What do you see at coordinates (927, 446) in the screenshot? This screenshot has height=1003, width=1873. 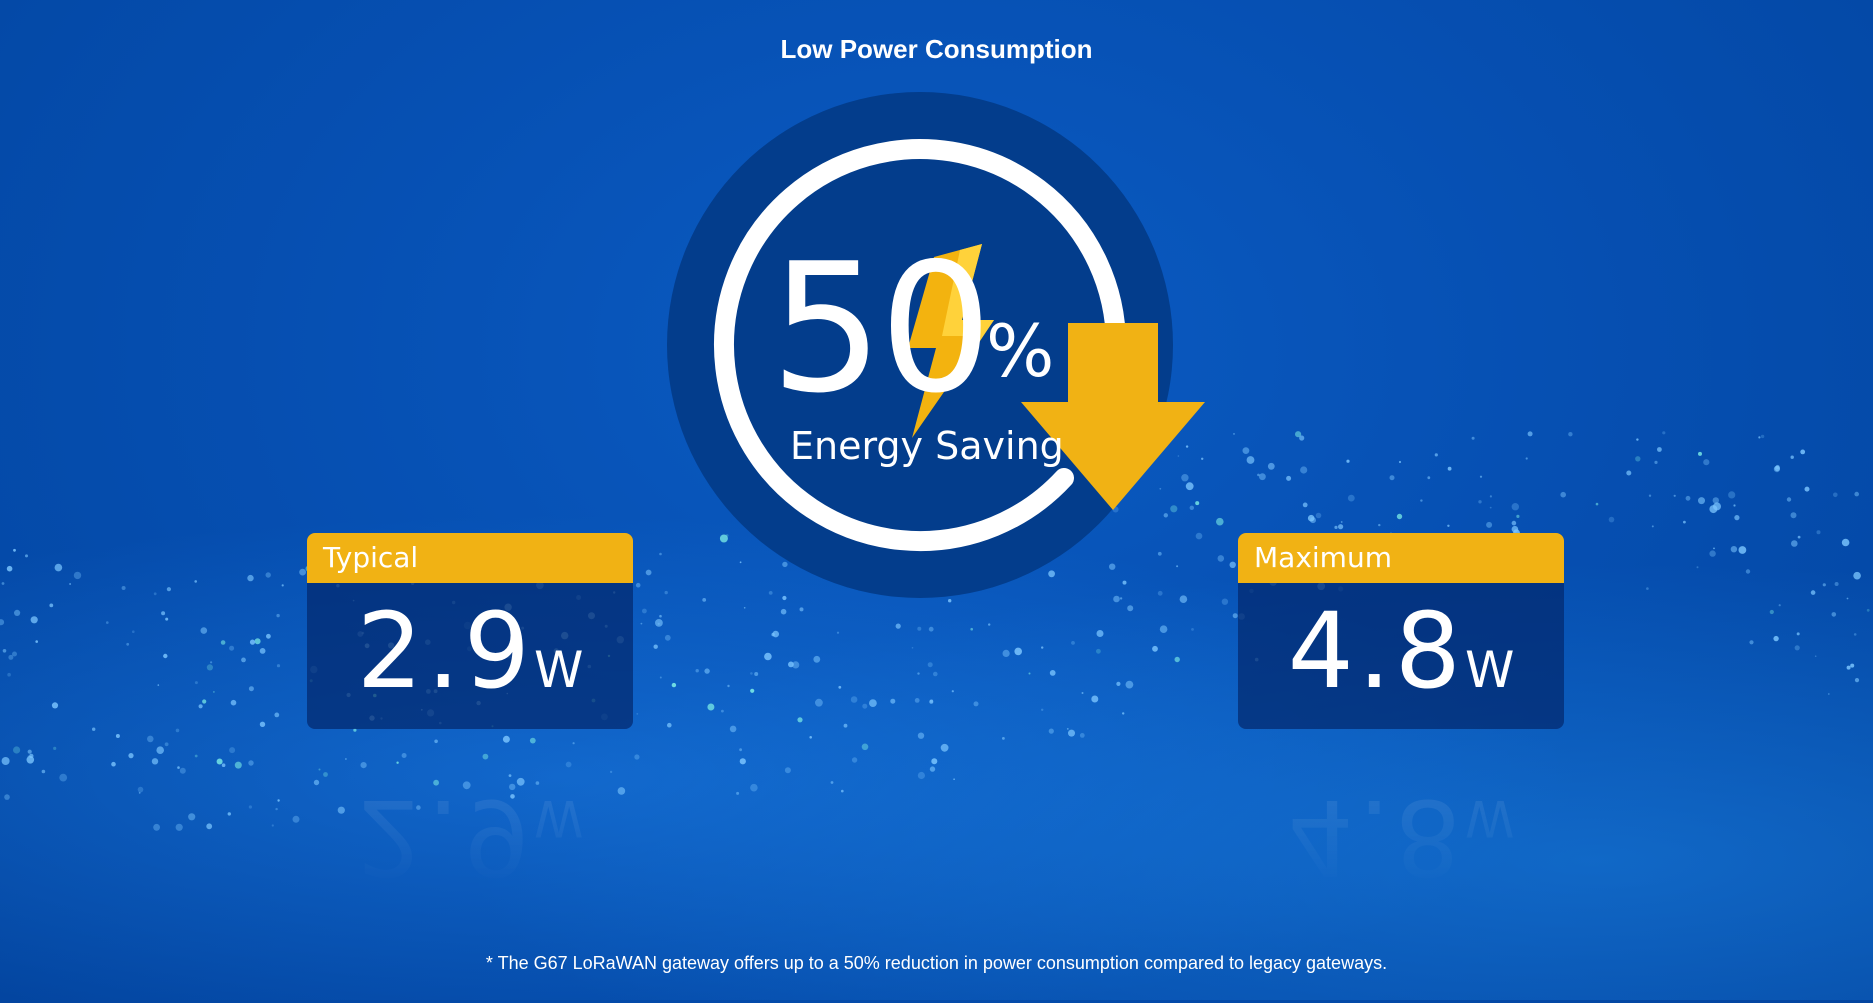 I see `saving-label: Energy Saving` at bounding box center [927, 446].